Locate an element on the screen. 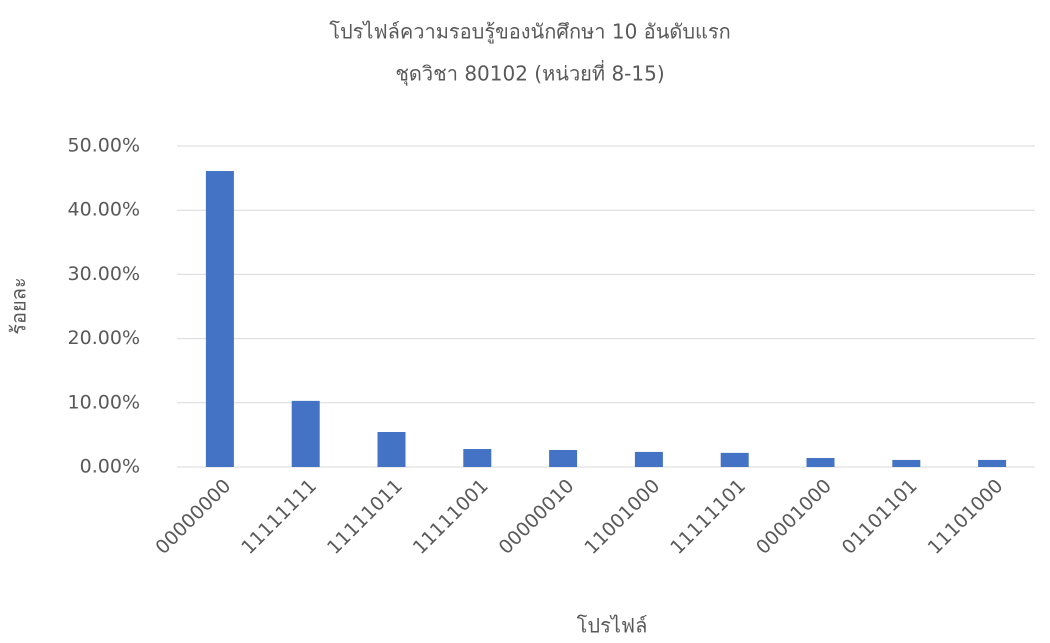 Image resolution: width=1050 pixels, height=643 pixels. x-tick-label: 11111101 is located at coordinates (708, 517).